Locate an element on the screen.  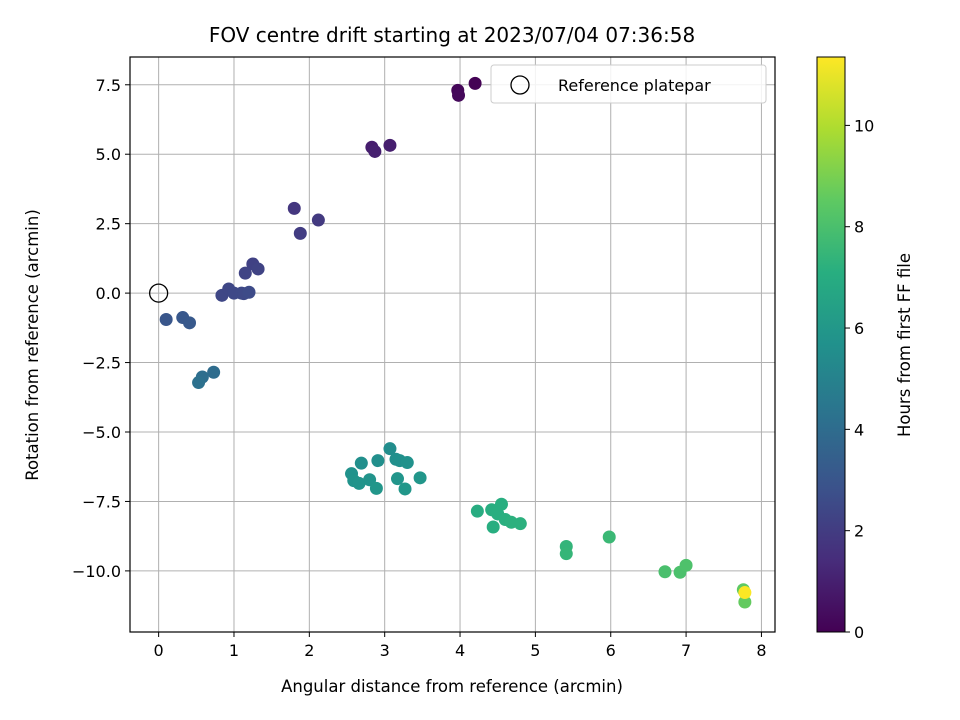
colorbar-tick-label: 10 is located at coordinates (864, 125).